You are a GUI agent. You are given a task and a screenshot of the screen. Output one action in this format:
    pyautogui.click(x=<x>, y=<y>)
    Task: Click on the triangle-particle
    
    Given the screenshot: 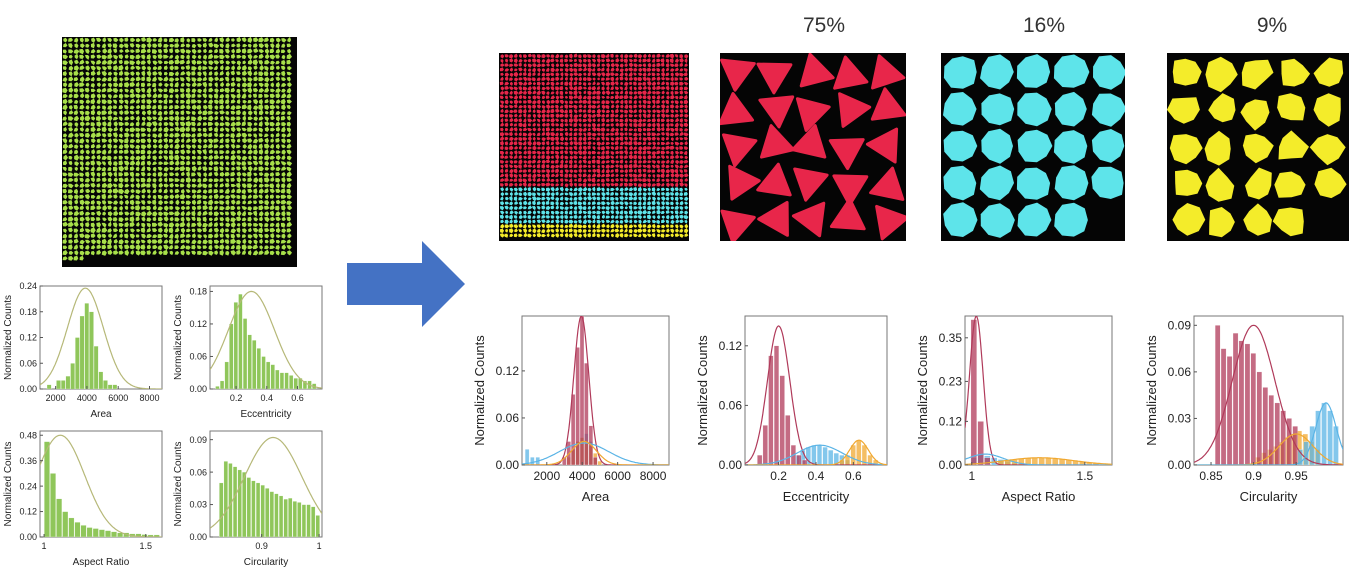 What is the action you would take?
    pyautogui.click(x=740, y=150)
    